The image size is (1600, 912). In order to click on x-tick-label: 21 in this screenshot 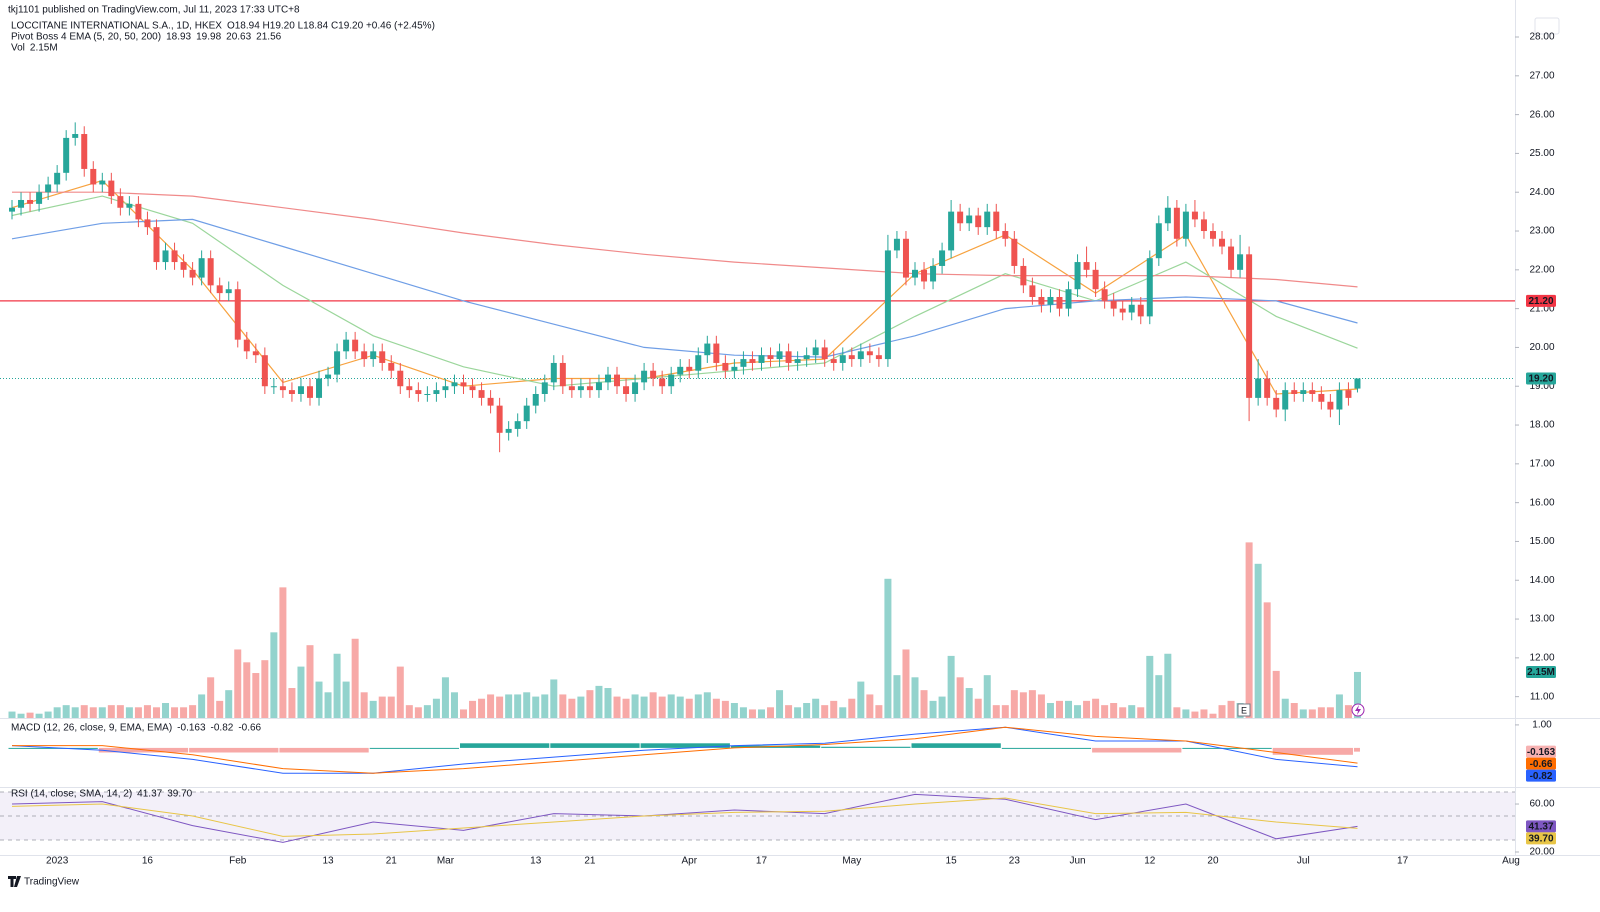, I will do `click(590, 861)`.